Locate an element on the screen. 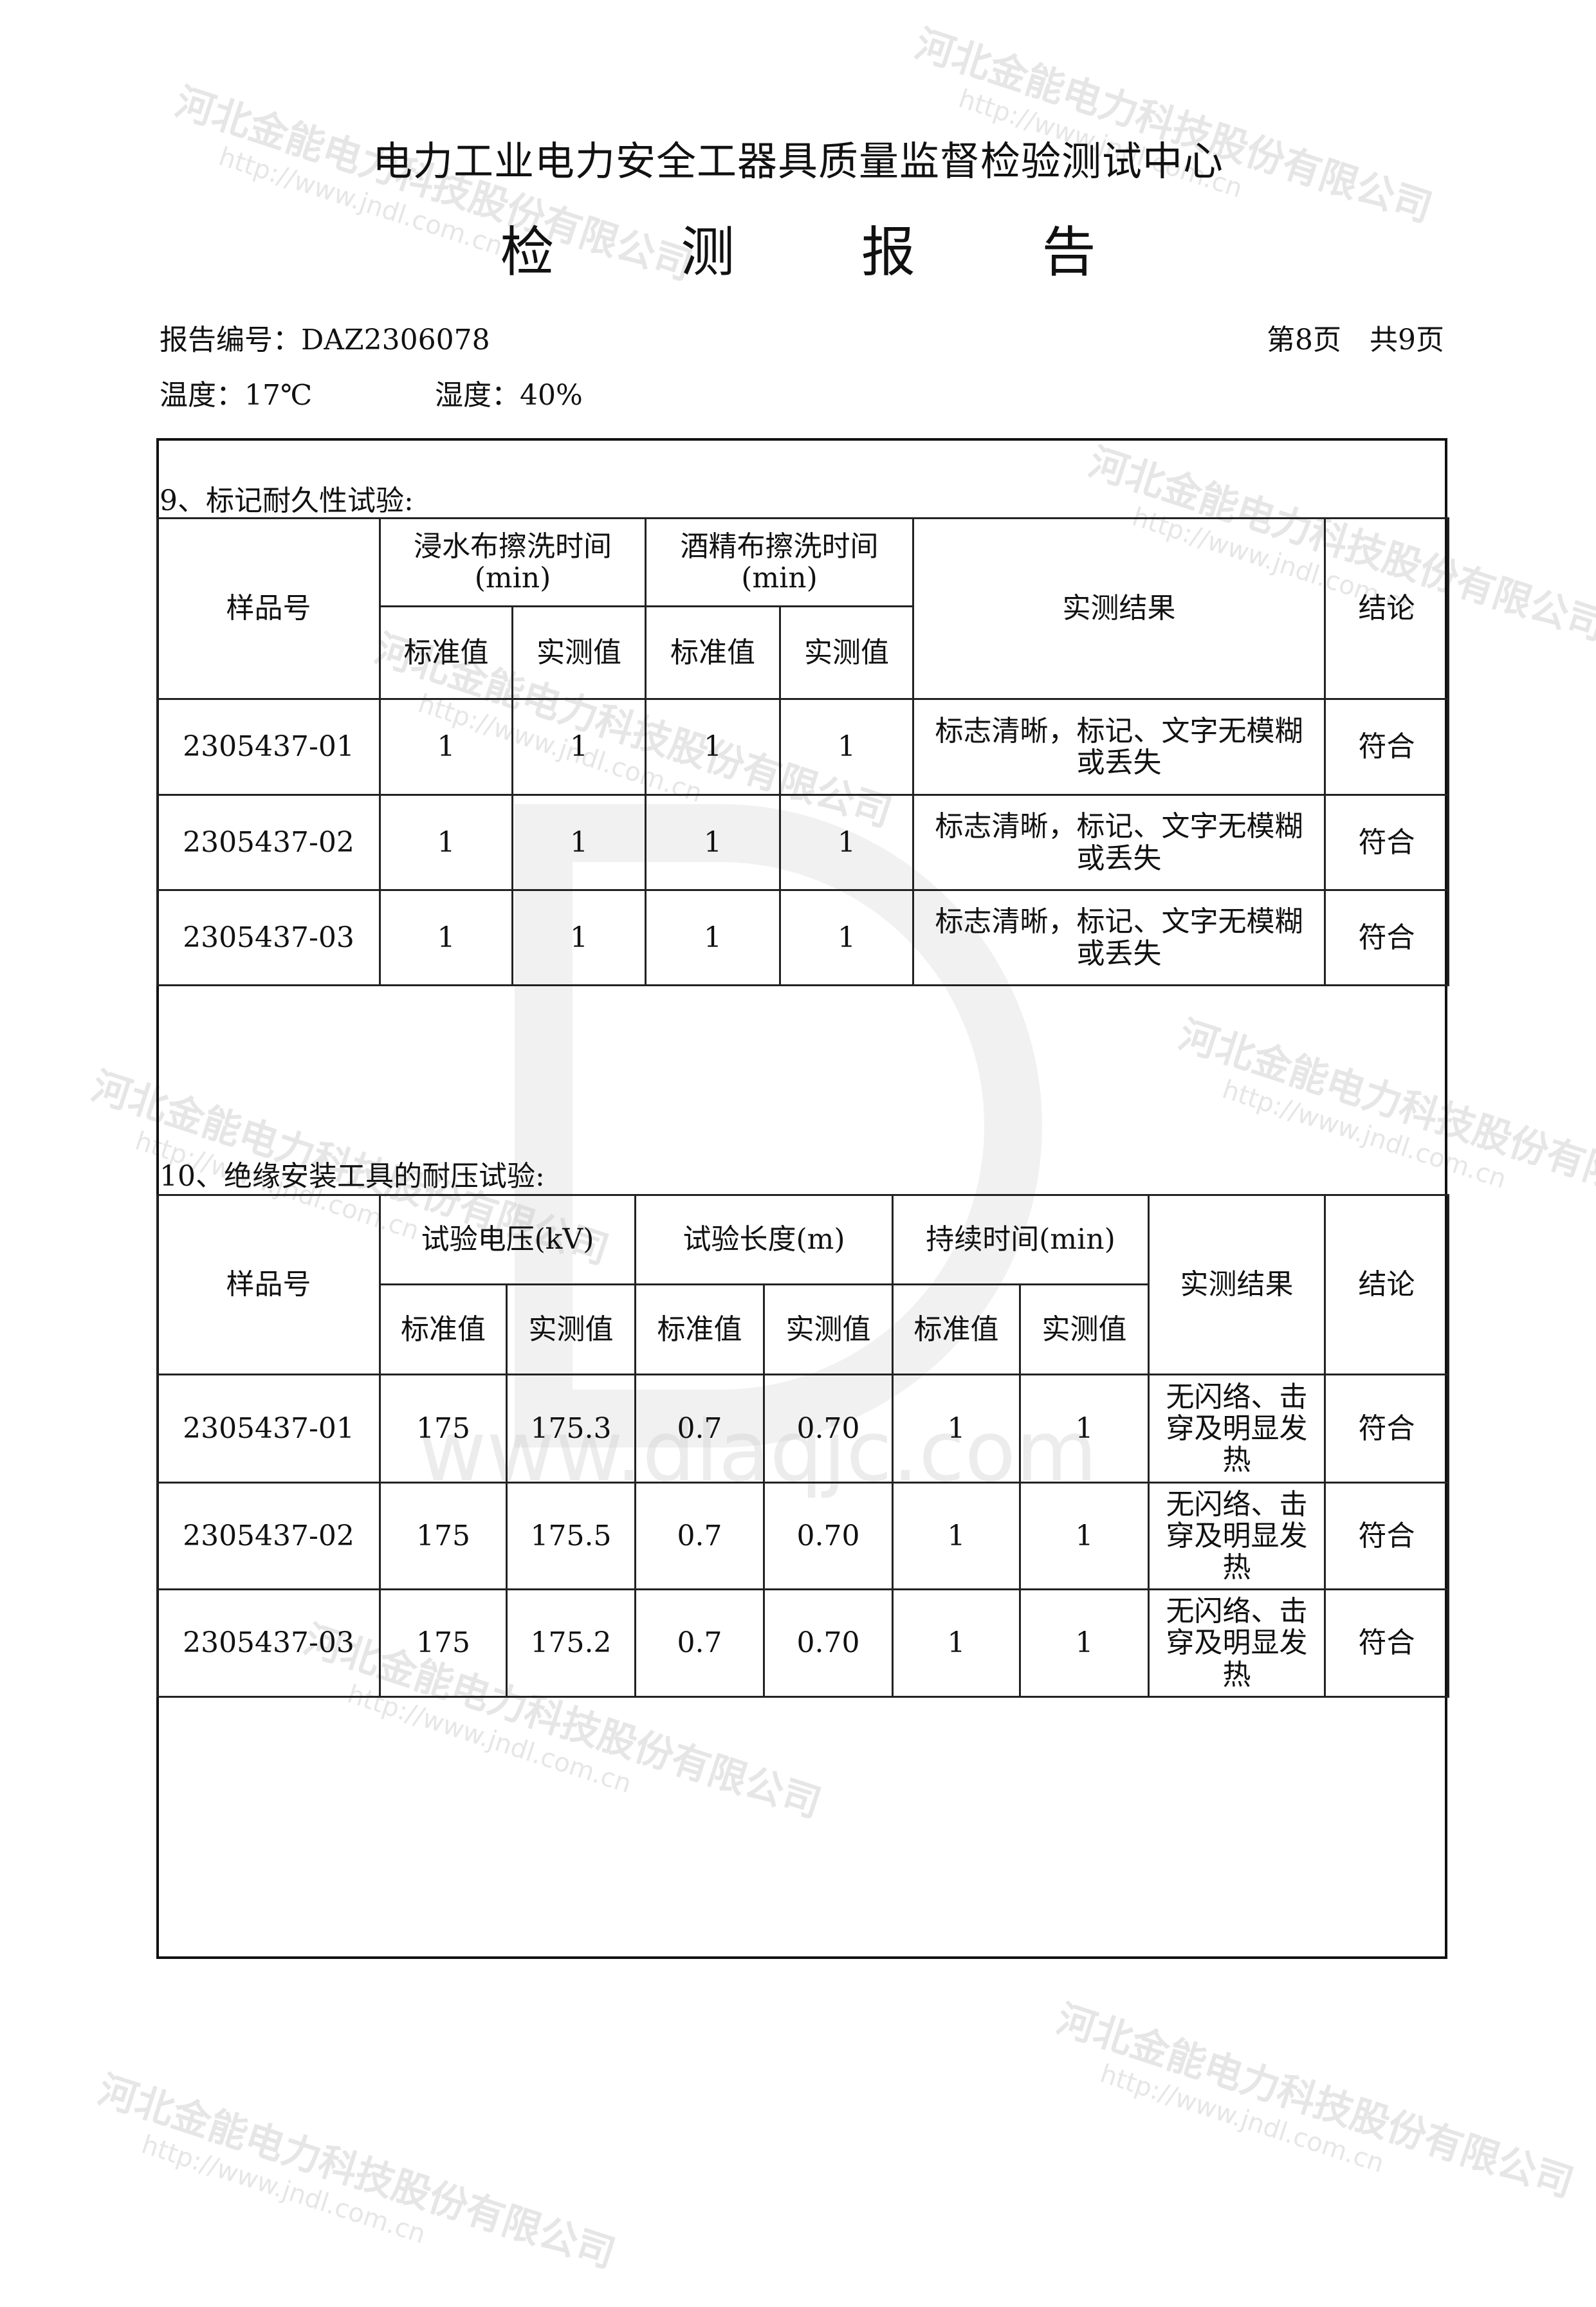 The width and height of the screenshot is (1596, 2307). cell-voltage-meas: 175.5 is located at coordinates (571, 1536).